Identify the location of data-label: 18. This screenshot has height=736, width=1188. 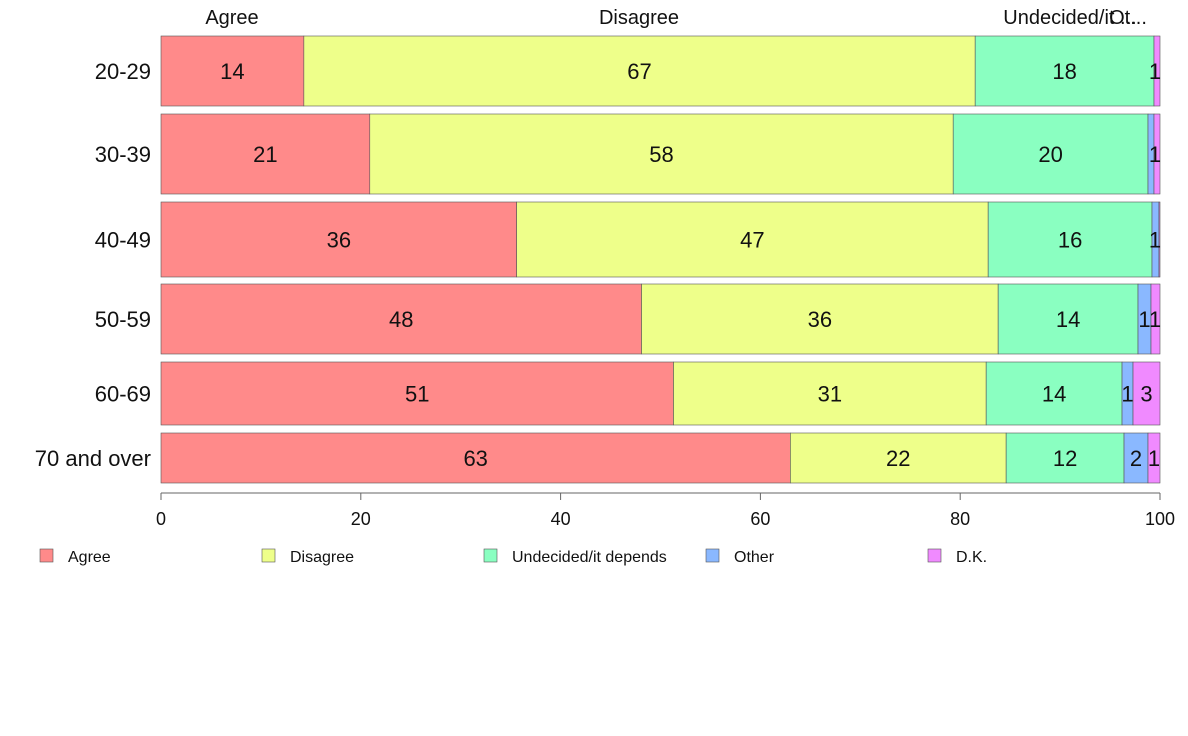
(1064, 71).